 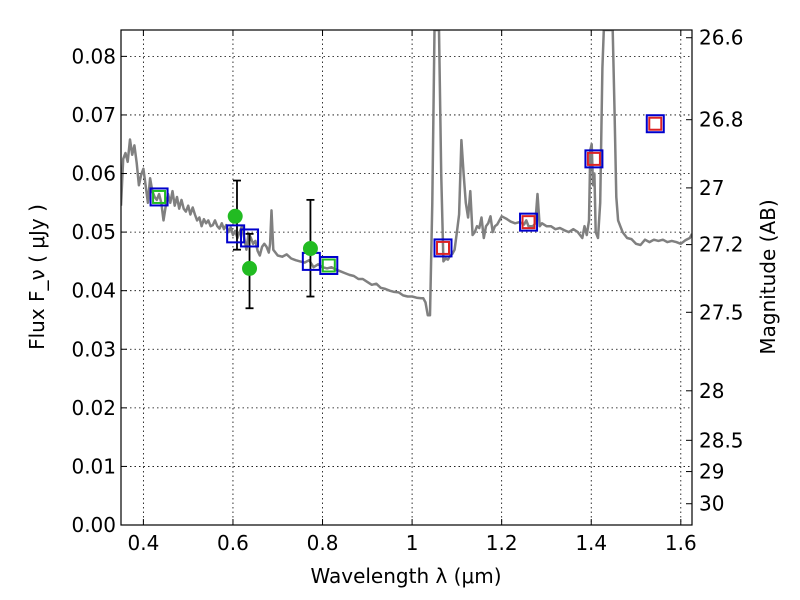 What do you see at coordinates (711, 391) in the screenshot?
I see `magnitude-tick-label: 28` at bounding box center [711, 391].